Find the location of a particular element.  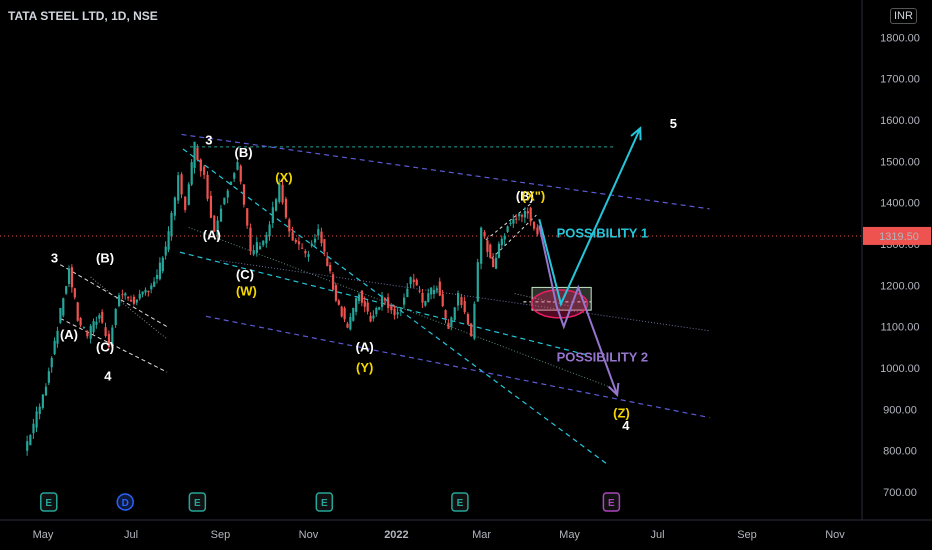

event-marker-label: D is located at coordinates (125, 503).